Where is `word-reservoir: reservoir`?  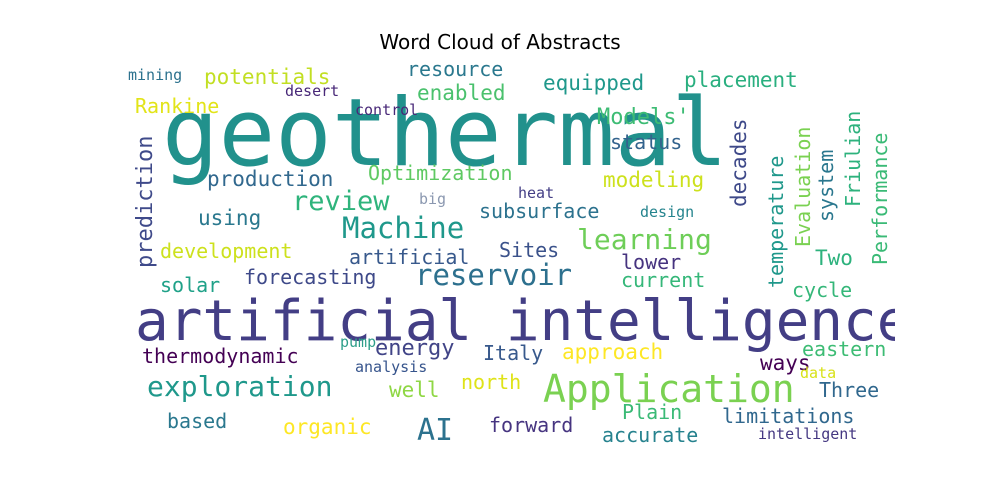
word-reservoir: reservoir is located at coordinates (493, 275).